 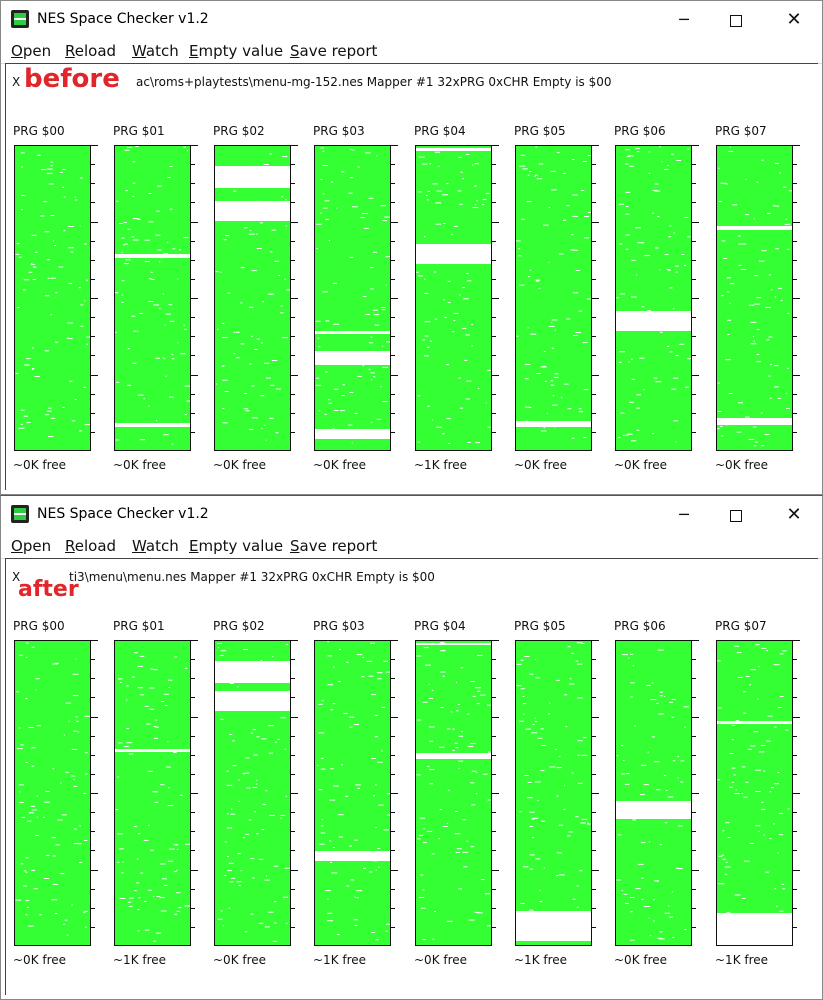 I want to click on nes-cartridge-icon, so click(x=20, y=514).